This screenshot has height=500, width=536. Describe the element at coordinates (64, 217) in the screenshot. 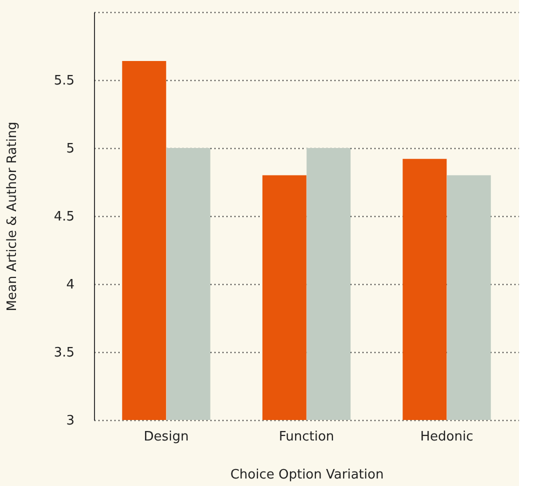

I see `y-tick-label: 4.5` at that location.